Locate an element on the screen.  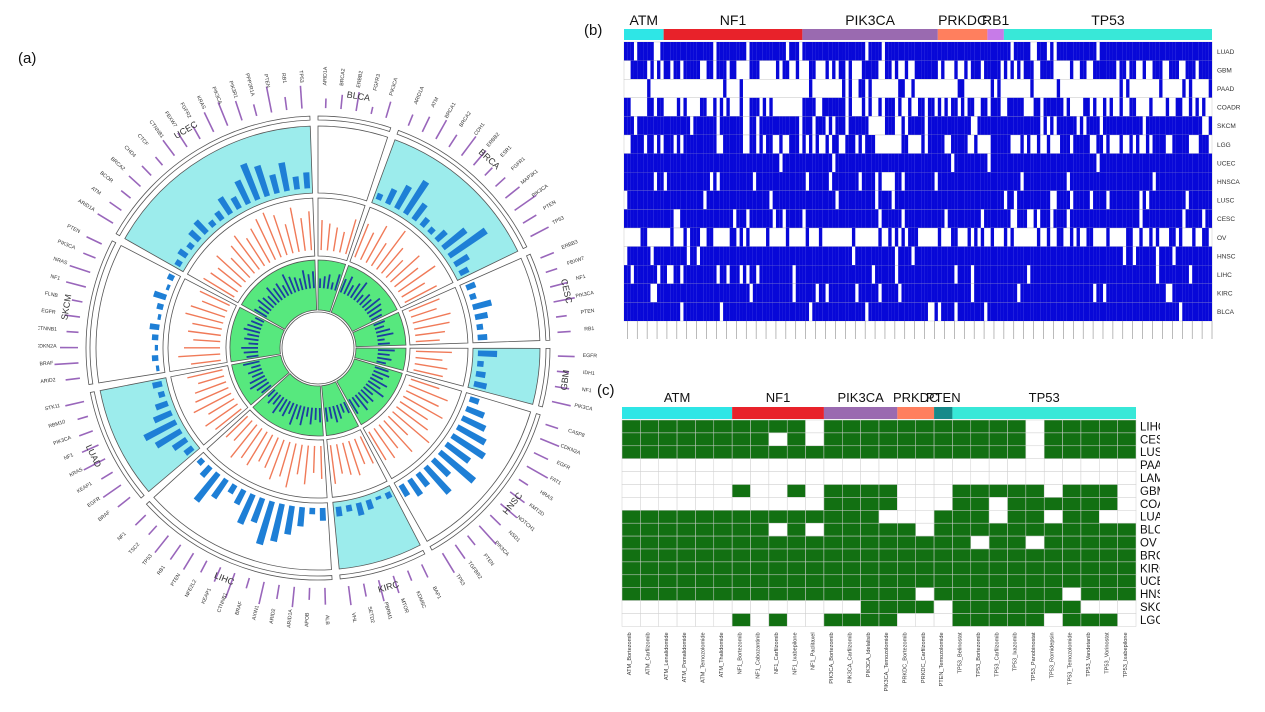
gene-label: RB1 is located at coordinates (589, 329).